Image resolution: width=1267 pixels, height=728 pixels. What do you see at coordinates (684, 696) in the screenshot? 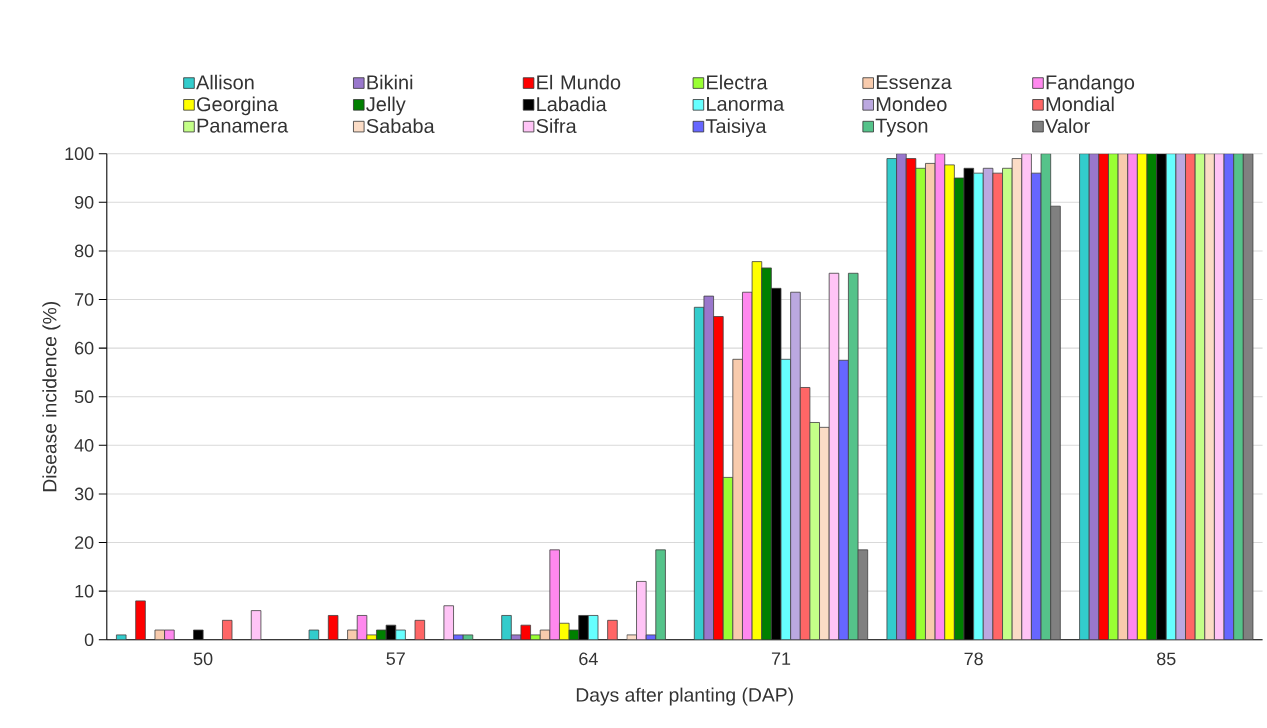
I see `x-axis-title: Days after planting (DAP)` at bounding box center [684, 696].